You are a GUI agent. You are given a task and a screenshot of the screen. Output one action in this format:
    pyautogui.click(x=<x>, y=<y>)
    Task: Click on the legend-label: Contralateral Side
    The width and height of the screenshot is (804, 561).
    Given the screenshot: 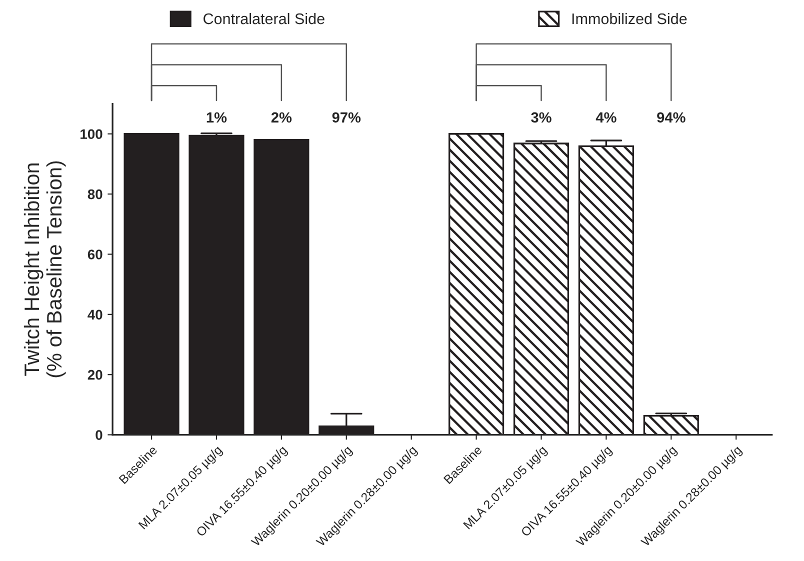 What is the action you would take?
    pyautogui.click(x=264, y=18)
    